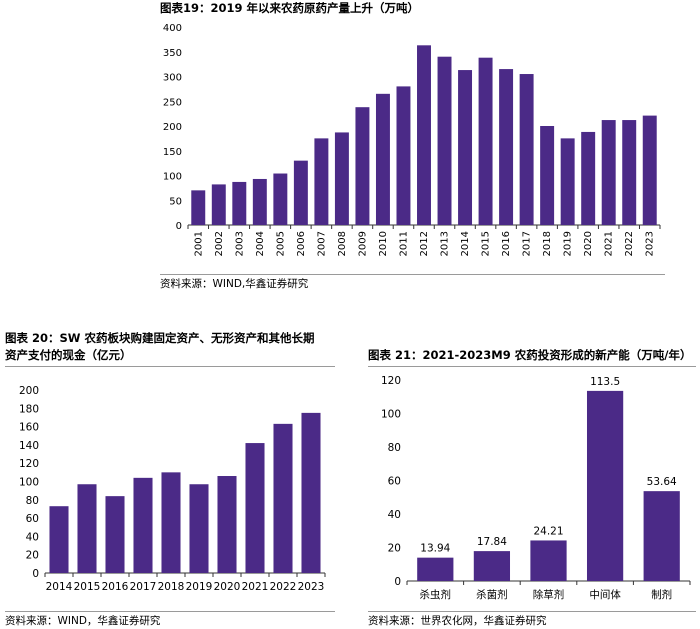 The width and height of the screenshot is (700, 629). Describe the element at coordinates (29, 464) in the screenshot. I see `y-tick-label: 120` at that location.